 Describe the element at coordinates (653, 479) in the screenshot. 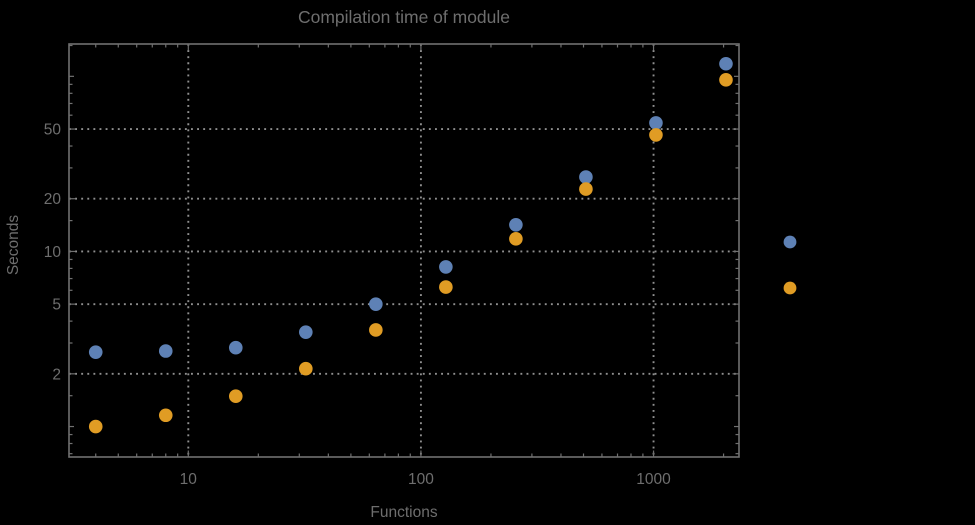

I see `x-tick-label-1000: 1000` at that location.